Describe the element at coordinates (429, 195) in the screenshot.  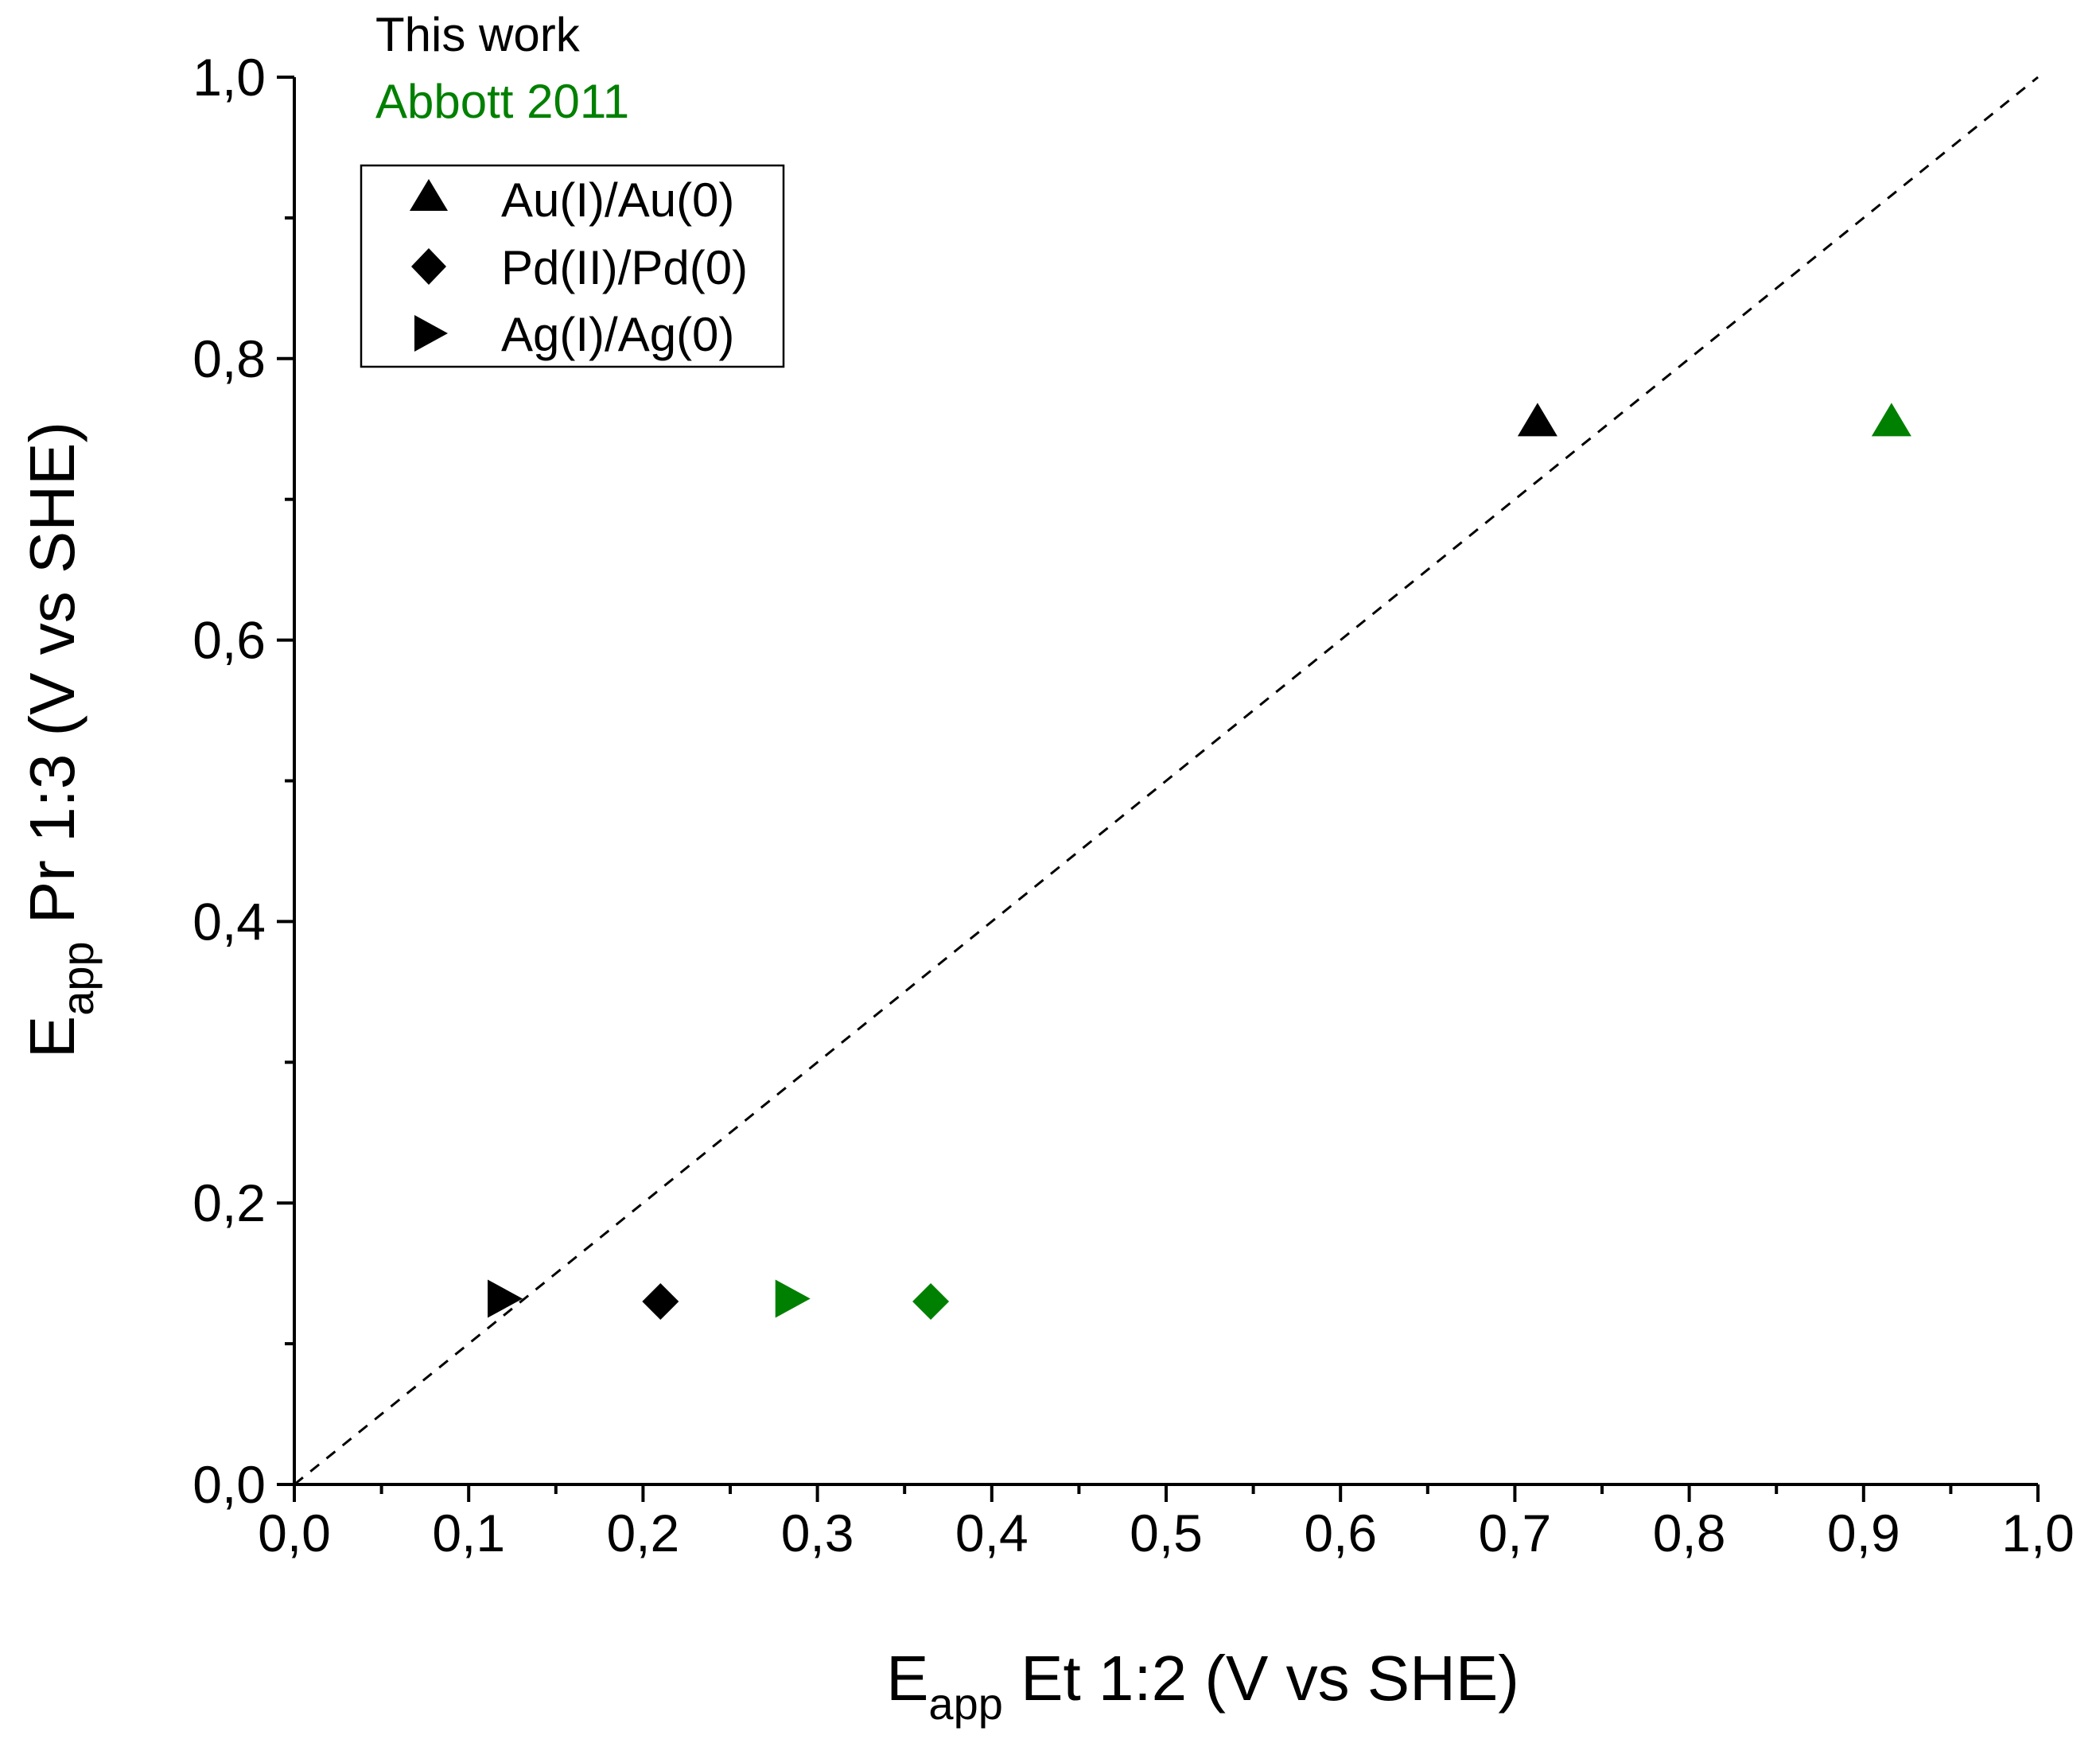
I see `legend-marker-triangle-up` at that location.